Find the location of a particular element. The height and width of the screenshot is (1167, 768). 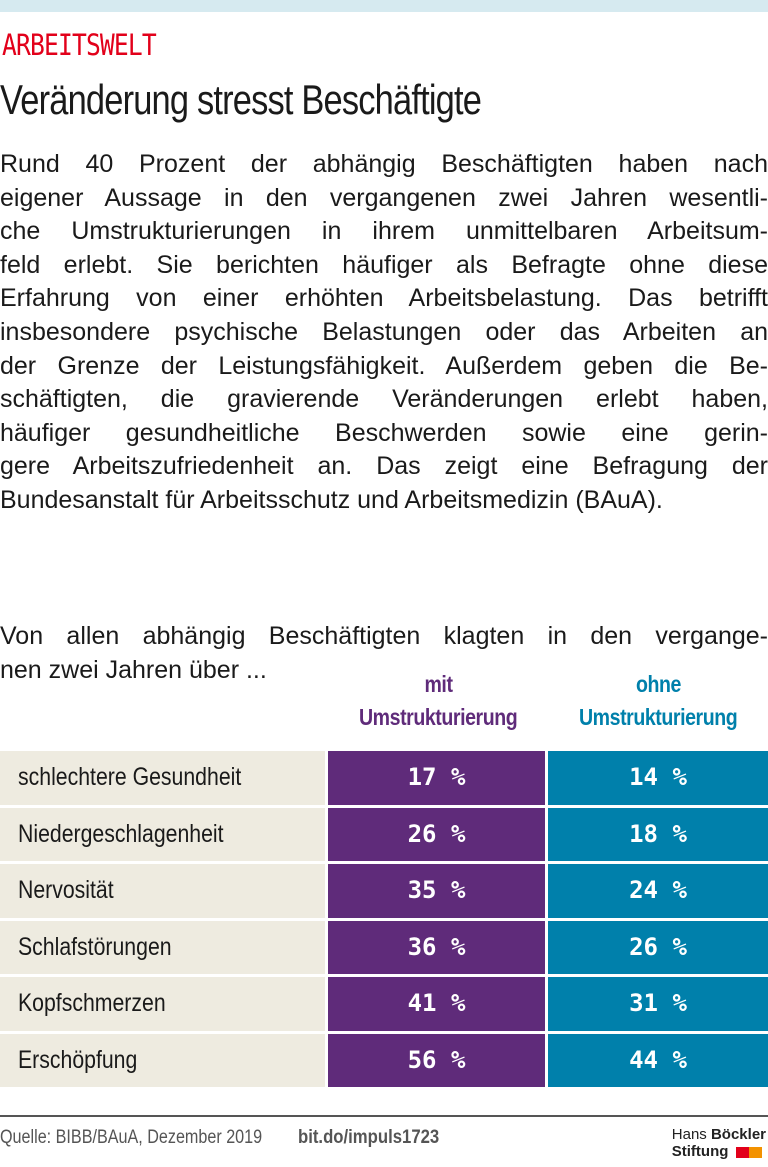

row-label-text: Kopfschmerzen is located at coordinates (92, 1003).